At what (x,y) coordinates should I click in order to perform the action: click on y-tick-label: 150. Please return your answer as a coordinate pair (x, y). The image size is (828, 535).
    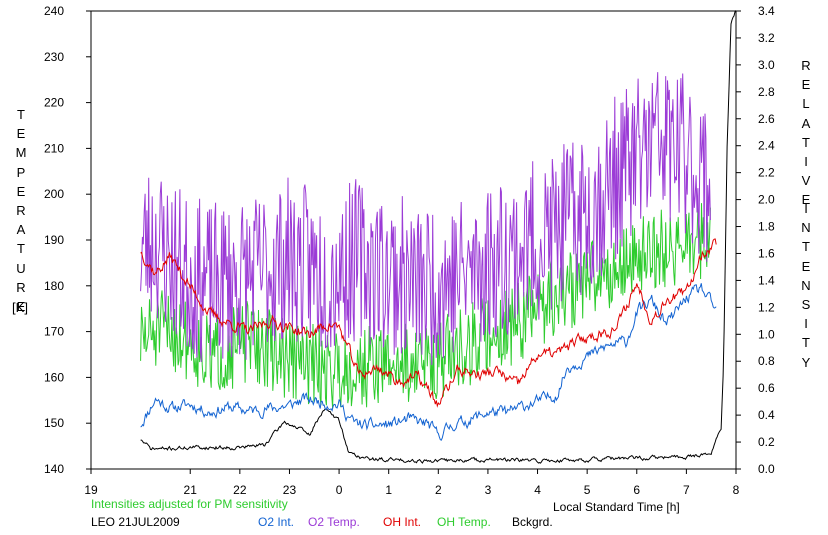
    Looking at the image, I should click on (54, 423).